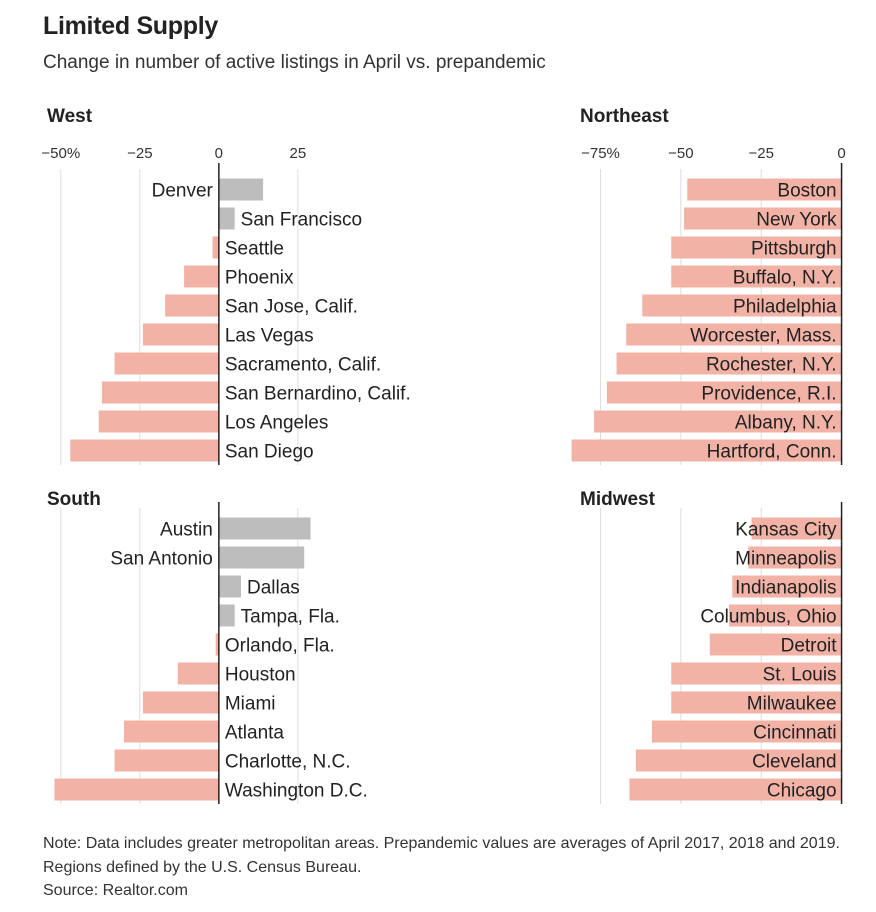 The image size is (876, 912). What do you see at coordinates (794, 249) in the screenshot?
I see `category-label: Pittsburgh` at bounding box center [794, 249].